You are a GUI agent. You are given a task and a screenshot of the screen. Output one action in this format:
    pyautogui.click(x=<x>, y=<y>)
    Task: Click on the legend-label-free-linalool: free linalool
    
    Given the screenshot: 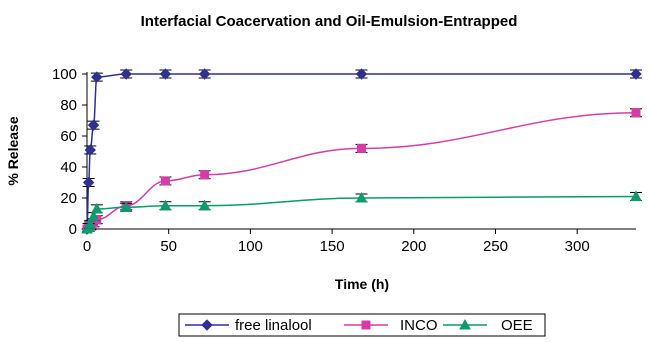 What is the action you would take?
    pyautogui.click(x=273, y=325)
    